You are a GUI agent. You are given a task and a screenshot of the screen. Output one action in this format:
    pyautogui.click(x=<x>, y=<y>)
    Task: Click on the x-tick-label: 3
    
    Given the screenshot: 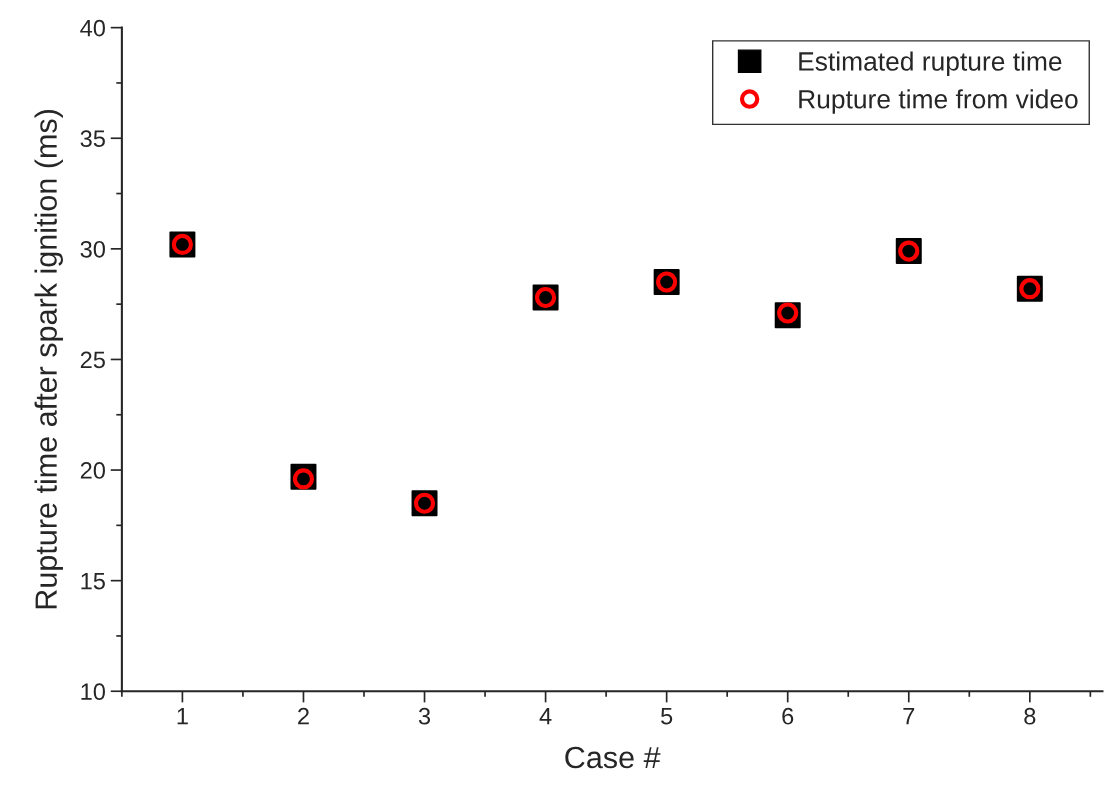 What is the action you would take?
    pyautogui.click(x=424, y=716)
    